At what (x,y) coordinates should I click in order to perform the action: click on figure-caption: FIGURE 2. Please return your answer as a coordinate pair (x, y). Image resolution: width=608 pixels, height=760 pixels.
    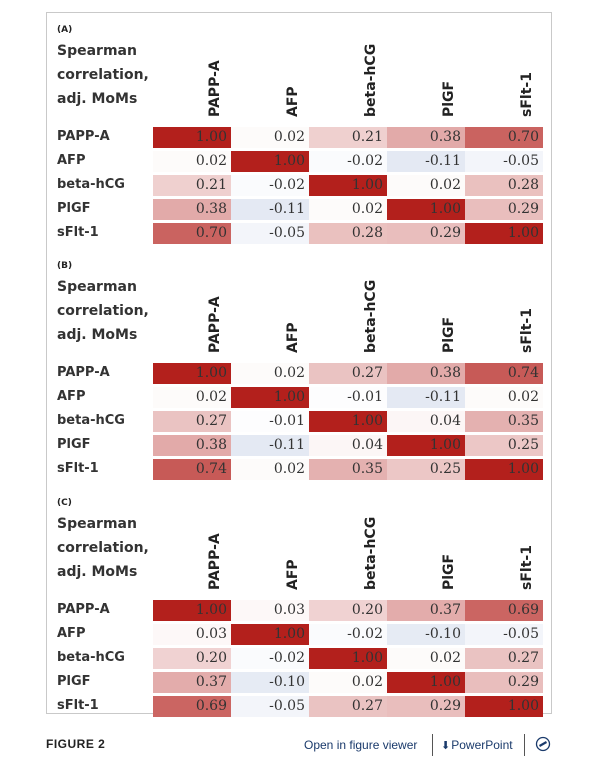
    Looking at the image, I should click on (76, 744).